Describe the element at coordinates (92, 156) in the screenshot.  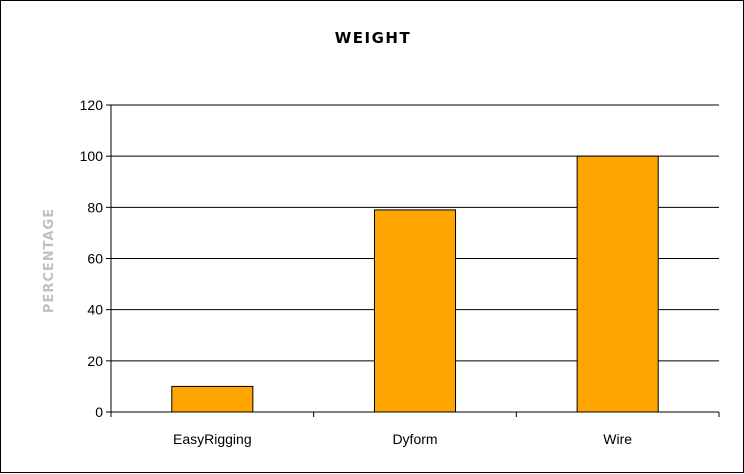
I see `y-tick-label: 100` at that location.